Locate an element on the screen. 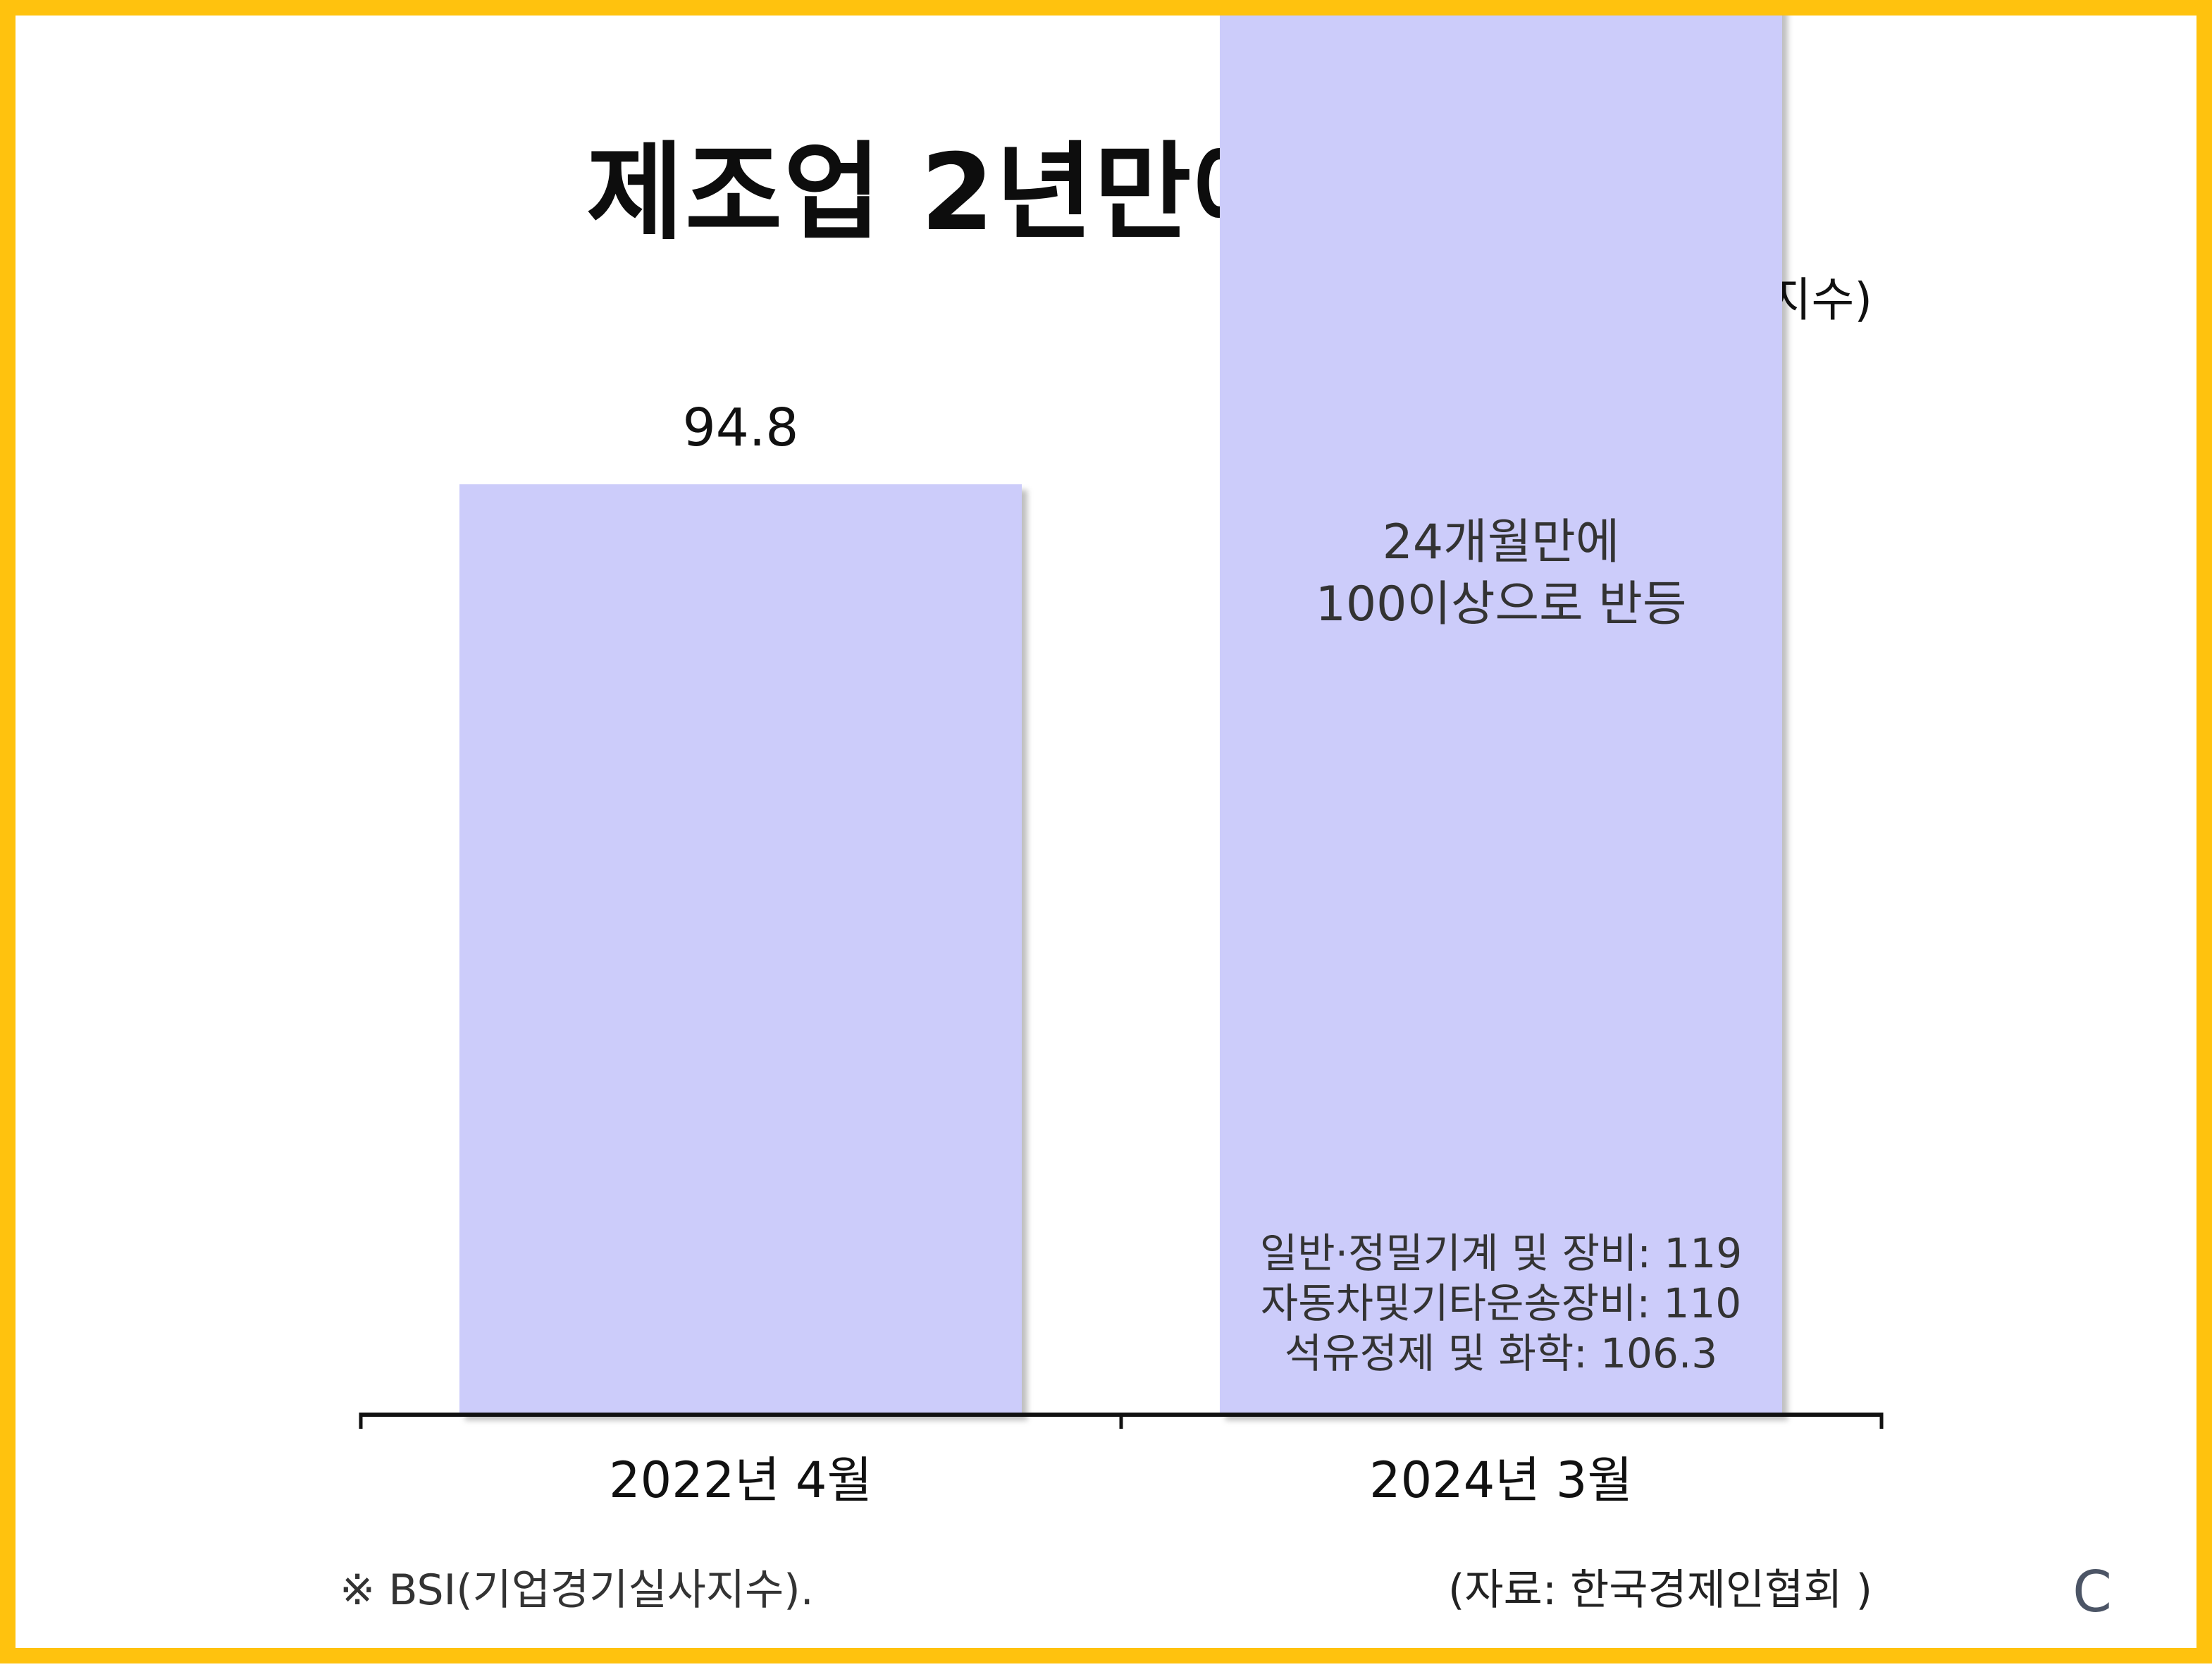 The width and height of the screenshot is (2212, 1679). source-label: (자료: 한국경제인협회 ) is located at coordinates (1660, 1590).